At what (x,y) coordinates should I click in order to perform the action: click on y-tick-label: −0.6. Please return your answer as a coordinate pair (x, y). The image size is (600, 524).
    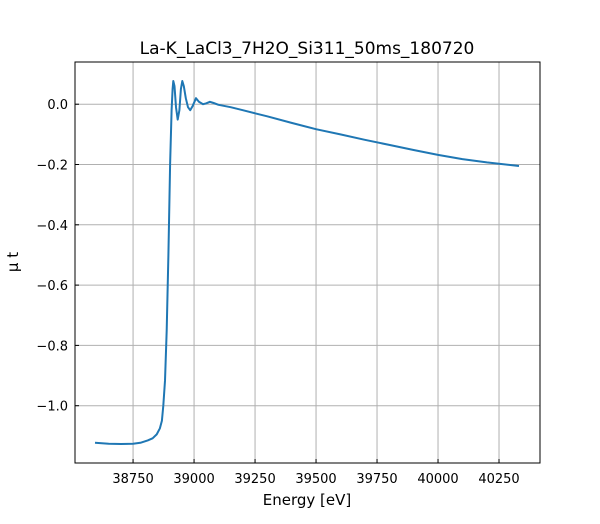
    Looking at the image, I should click on (52, 286).